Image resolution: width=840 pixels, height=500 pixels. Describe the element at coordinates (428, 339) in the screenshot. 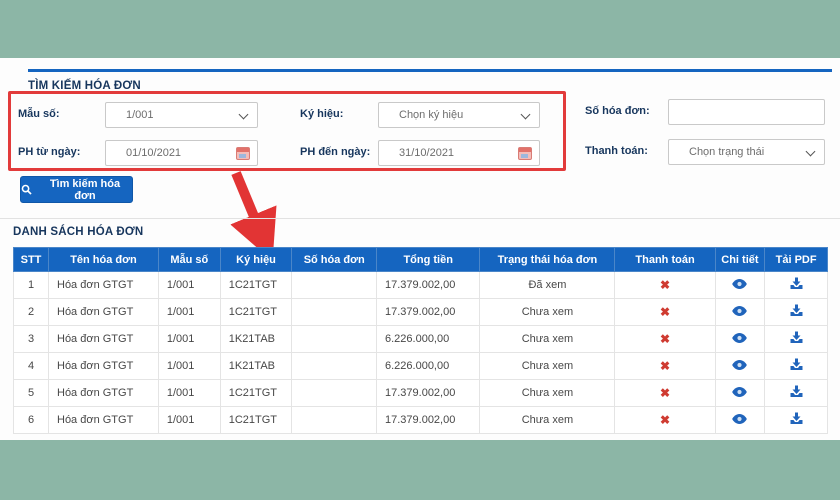

I see `cell-tong-tien: 6.226.000,00` at that location.